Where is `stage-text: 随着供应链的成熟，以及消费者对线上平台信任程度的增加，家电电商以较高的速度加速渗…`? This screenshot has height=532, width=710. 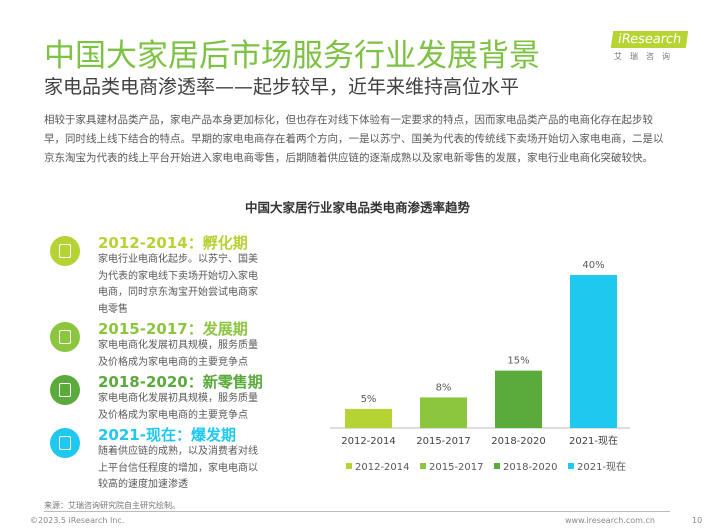
stage-text: 随着供应链的成熟，以及消费者对线上平台信任程度的增加，家电电商以较高的速度加速渗… is located at coordinates (178, 468).